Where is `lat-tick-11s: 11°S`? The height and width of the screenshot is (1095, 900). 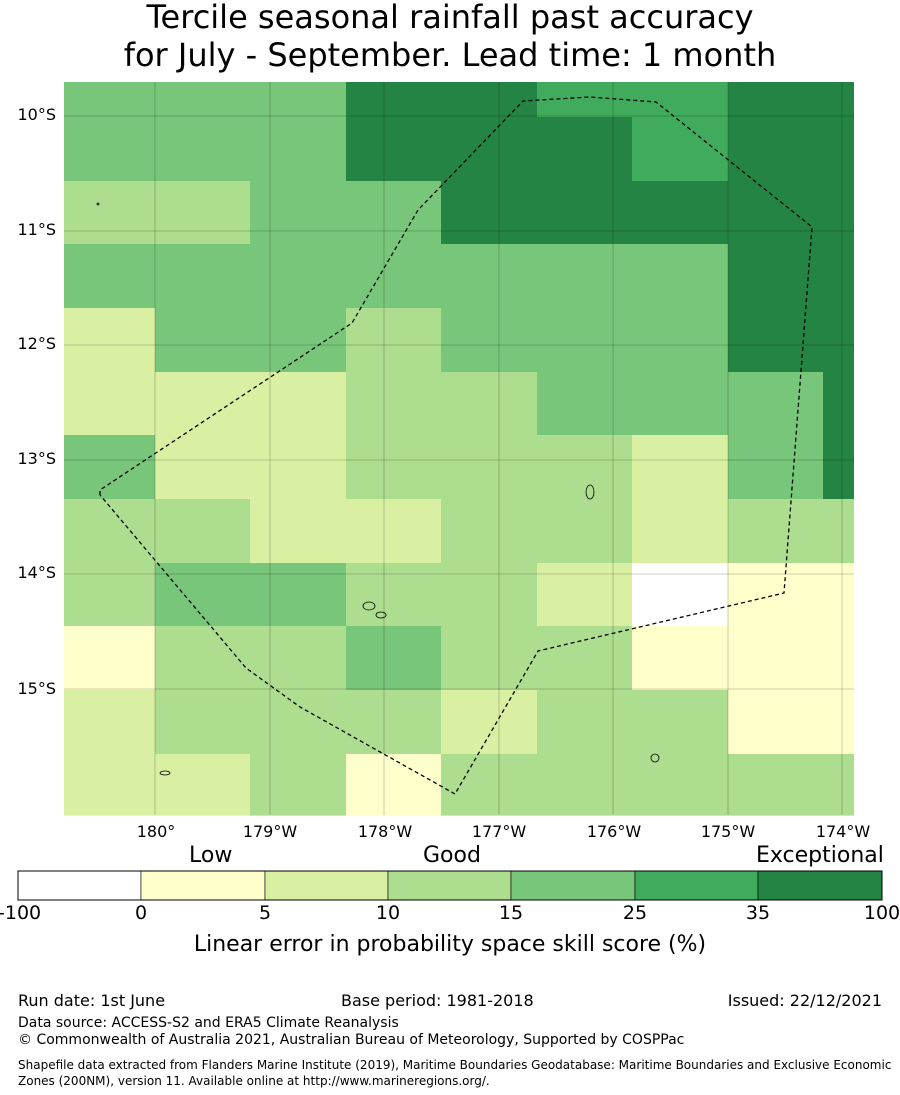
lat-tick-11s: 11°S is located at coordinates (36, 229).